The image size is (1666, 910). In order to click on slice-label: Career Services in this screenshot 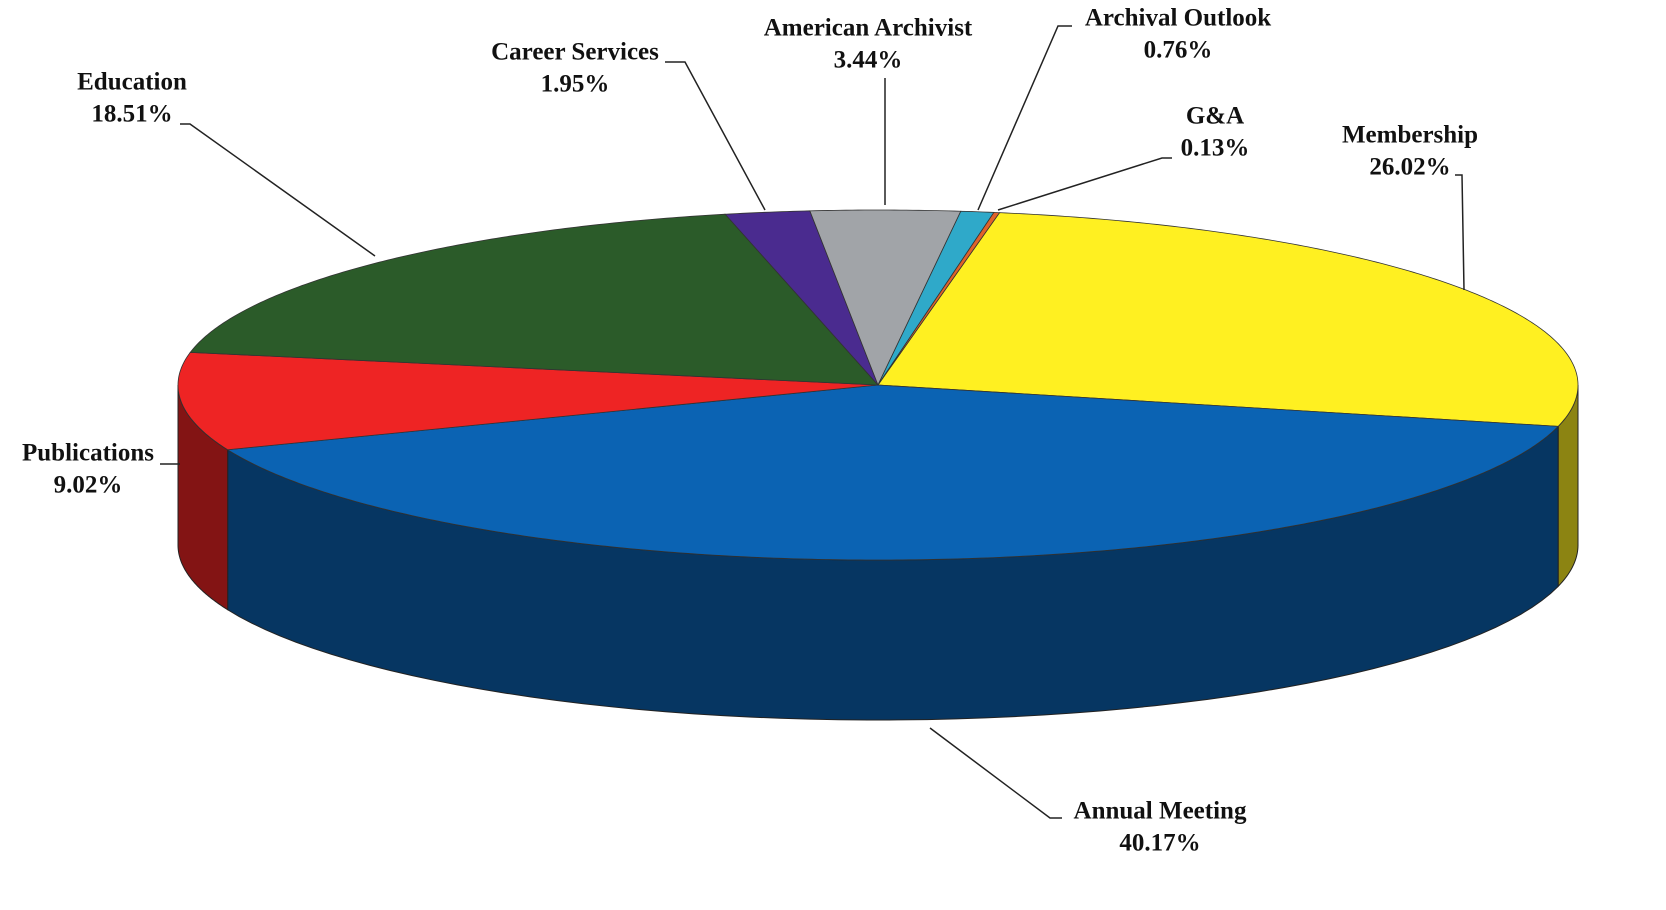, I will do `click(575, 52)`.